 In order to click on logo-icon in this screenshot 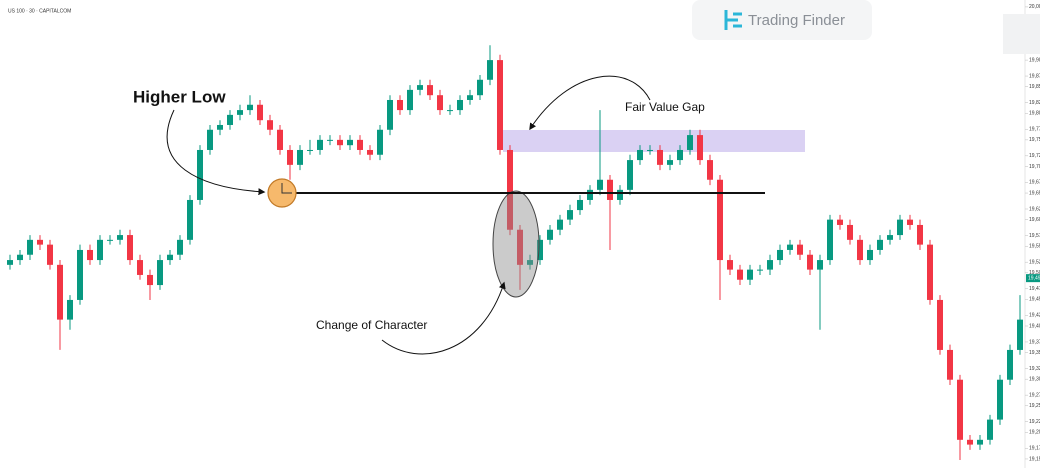, I will do `click(733, 20)`.